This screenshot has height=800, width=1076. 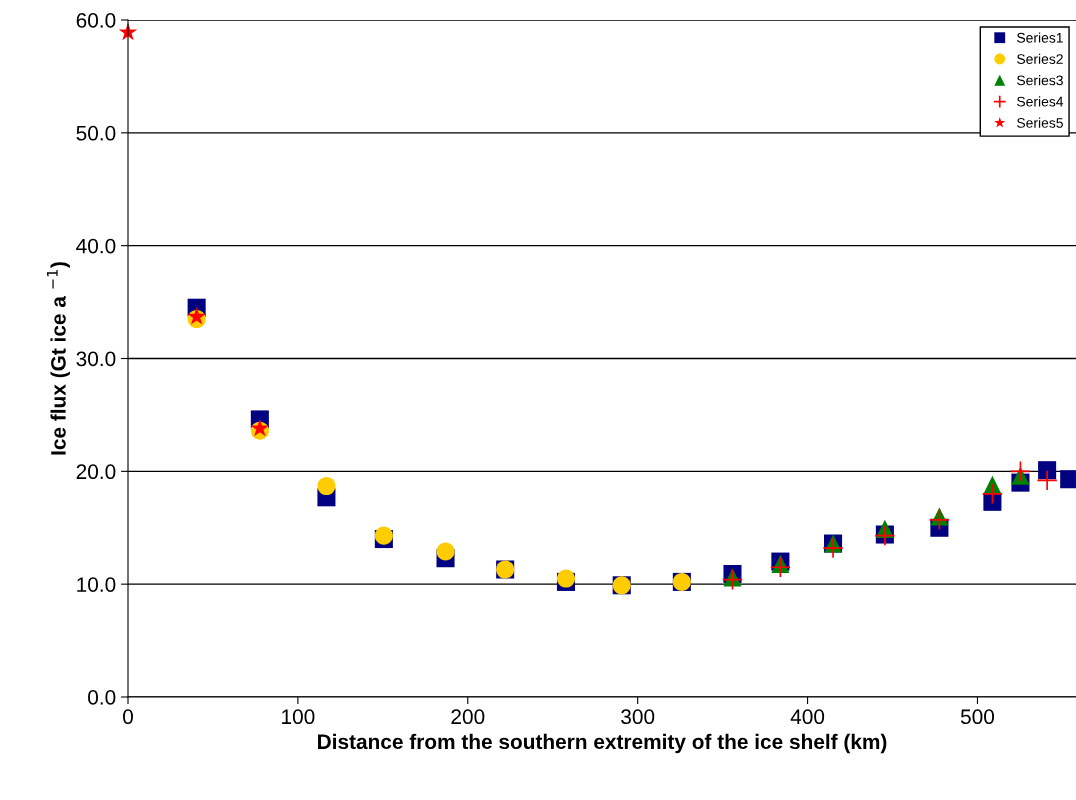 What do you see at coordinates (96, 584) in the screenshot?
I see `y-tick-label: 10.0` at bounding box center [96, 584].